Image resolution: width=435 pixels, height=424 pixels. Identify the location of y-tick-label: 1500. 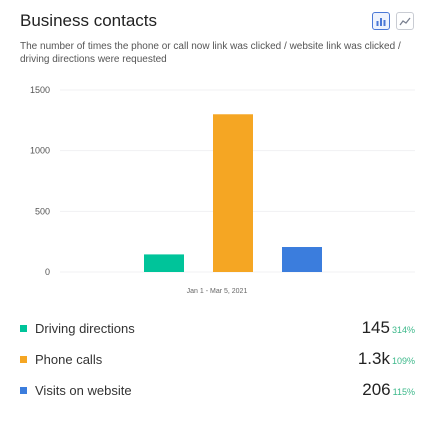
(40, 90).